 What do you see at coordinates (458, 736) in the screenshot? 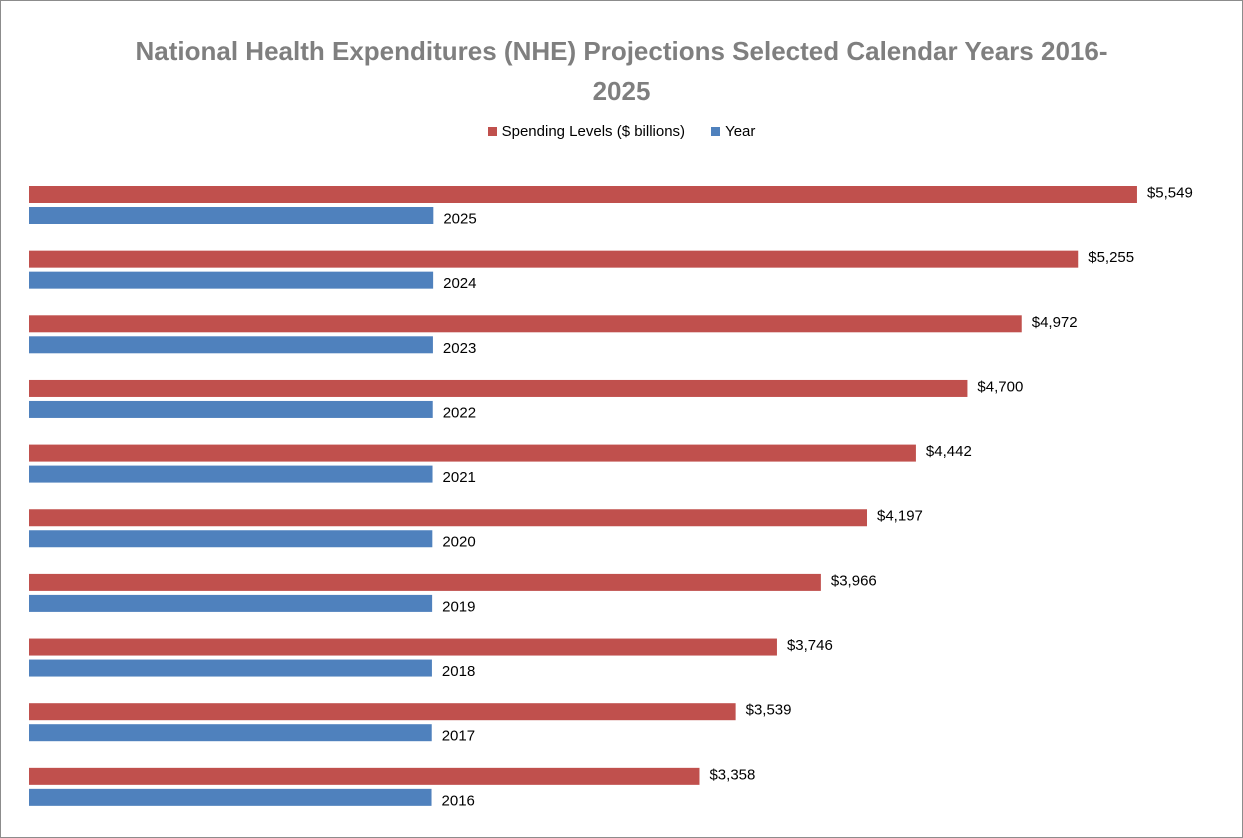
I see `data-label: 2017` at bounding box center [458, 736].